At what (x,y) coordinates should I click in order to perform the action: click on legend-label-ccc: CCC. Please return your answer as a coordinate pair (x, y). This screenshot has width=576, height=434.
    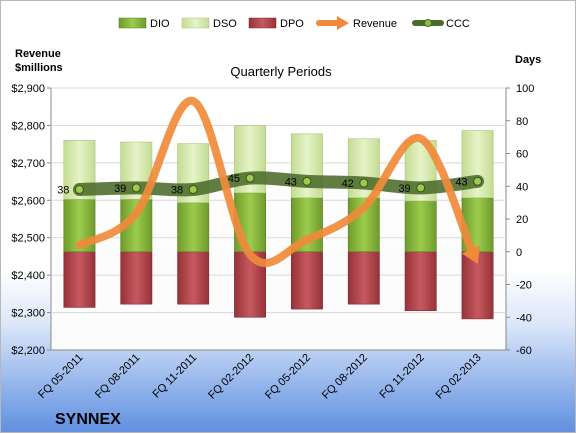
    Looking at the image, I should click on (458, 24).